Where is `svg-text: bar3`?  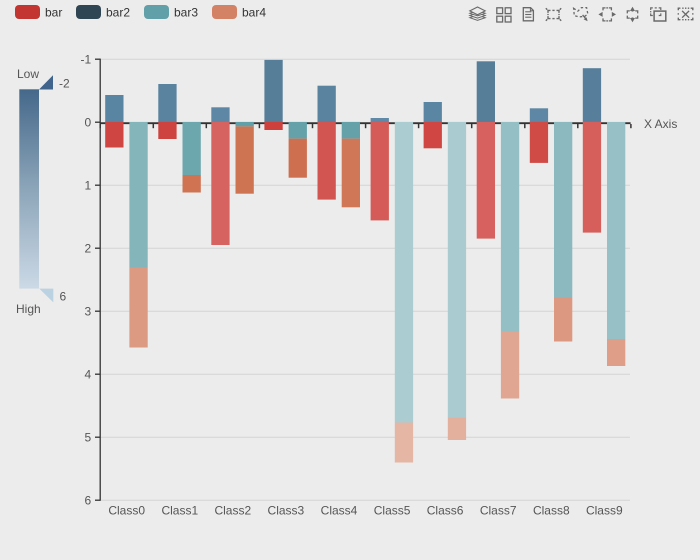 svg-text: bar3 is located at coordinates (186, 13).